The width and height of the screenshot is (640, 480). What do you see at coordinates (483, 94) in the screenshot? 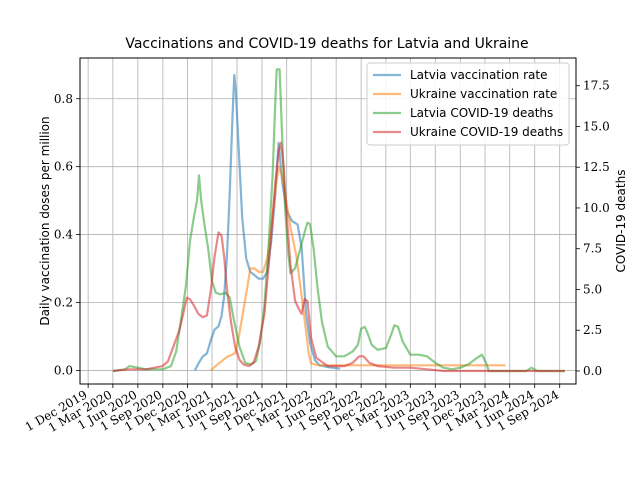
I see `legend-entry: Ukraine vaccination rate` at bounding box center [483, 94].